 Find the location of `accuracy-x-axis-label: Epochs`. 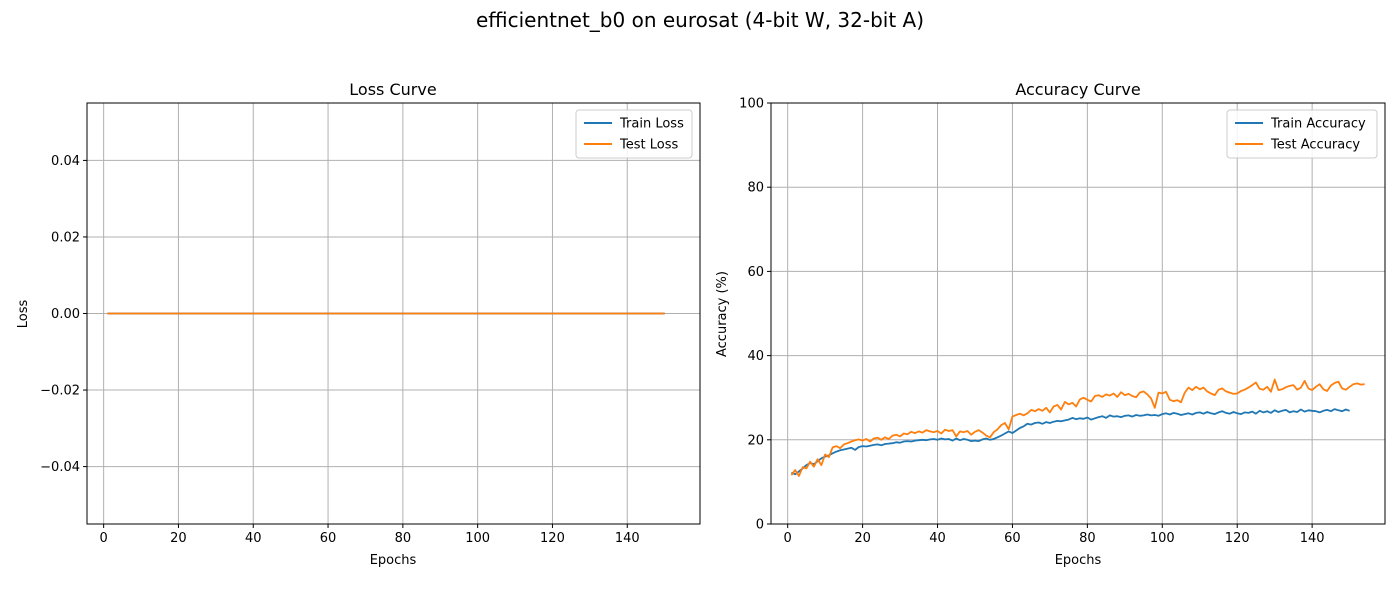

accuracy-x-axis-label: Epochs is located at coordinates (1078, 560).